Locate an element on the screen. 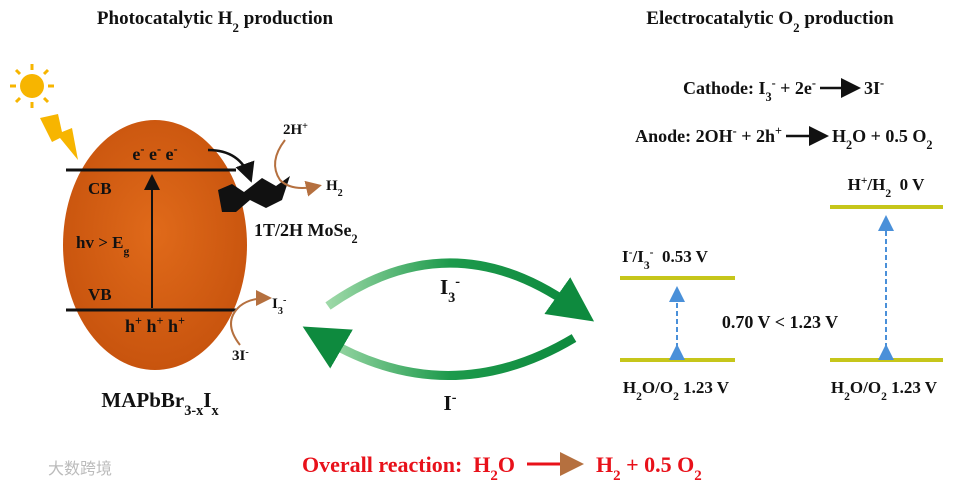 The width and height of the screenshot is (976, 490). text-part: CB is located at coordinates (100, 188).